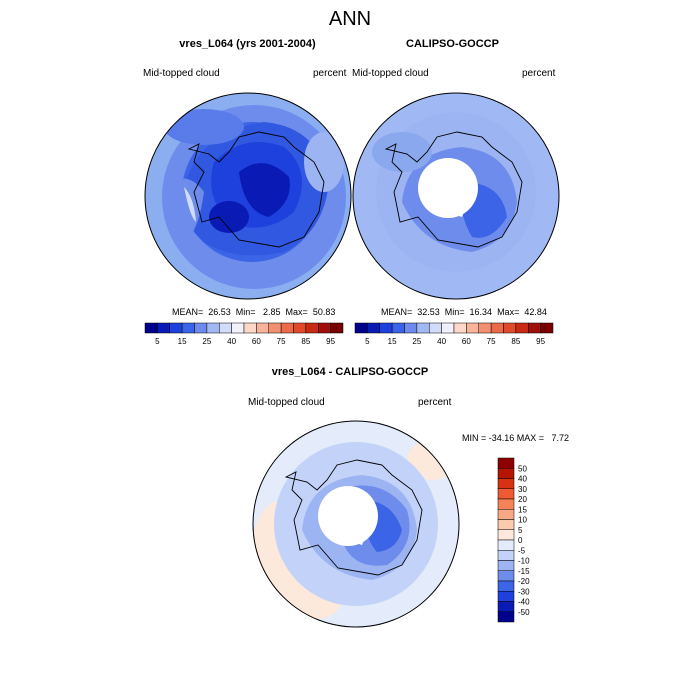 The width and height of the screenshot is (700, 700). What do you see at coordinates (356, 524) in the screenshot?
I see `difference-polar-map` at bounding box center [356, 524].